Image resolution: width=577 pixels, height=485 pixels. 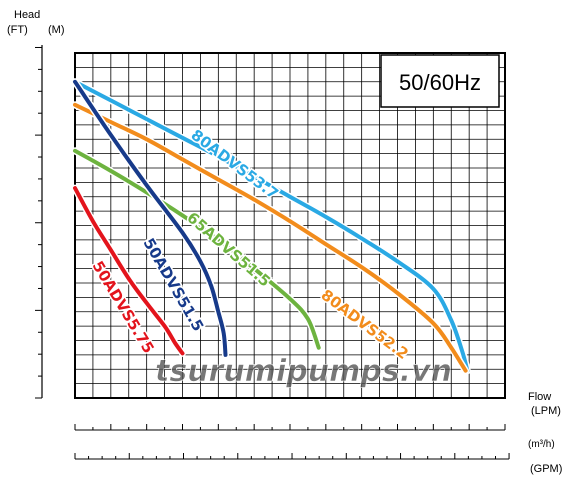 I want to click on right-axis-unit: (M), so click(x=56, y=30).